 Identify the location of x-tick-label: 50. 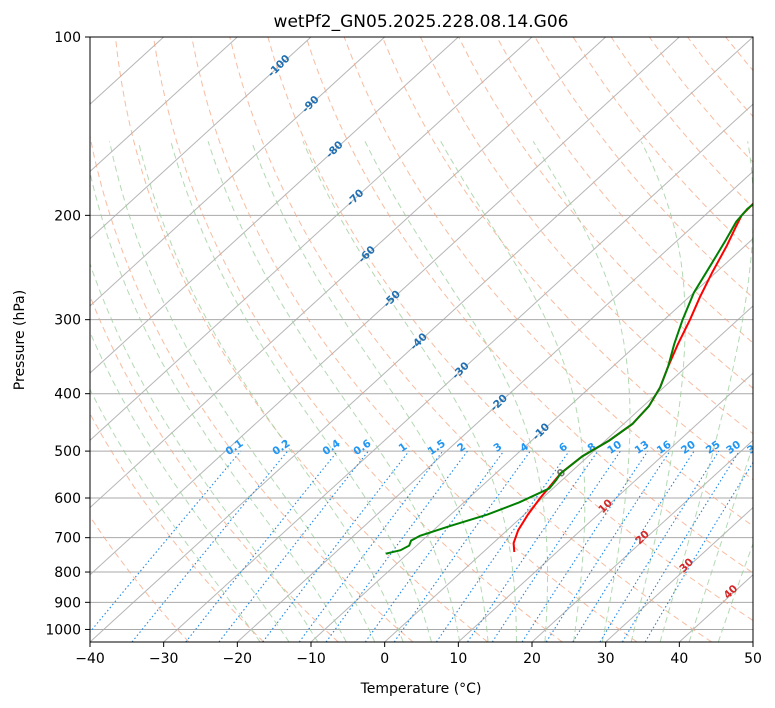
(753, 659).